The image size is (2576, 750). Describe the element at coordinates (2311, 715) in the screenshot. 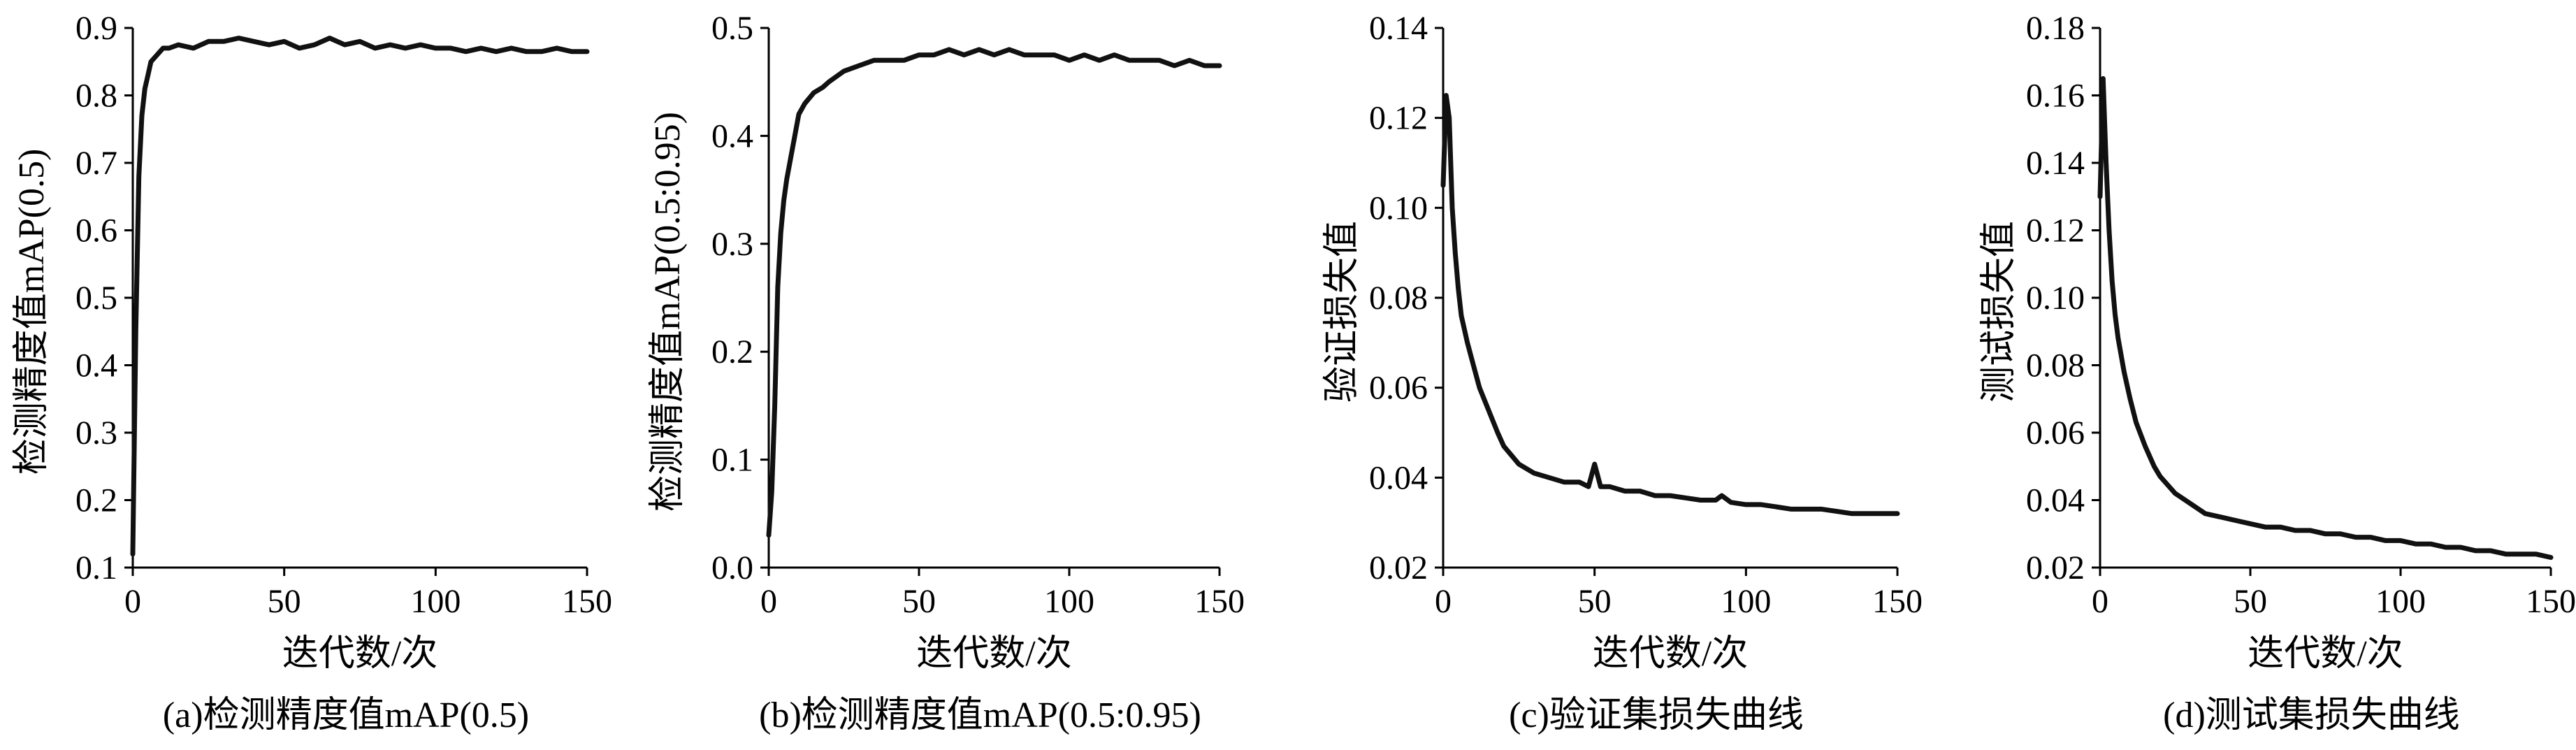

I see `chart-d-caption: (d)测试集损失曲线` at that location.